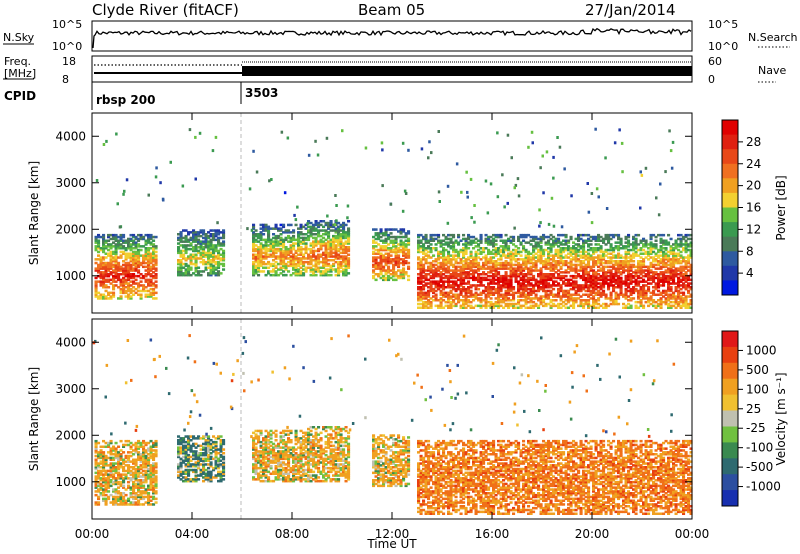 This screenshot has width=800, height=554. I want to click on nsky-tick-low: 10^0, so click(67, 46).